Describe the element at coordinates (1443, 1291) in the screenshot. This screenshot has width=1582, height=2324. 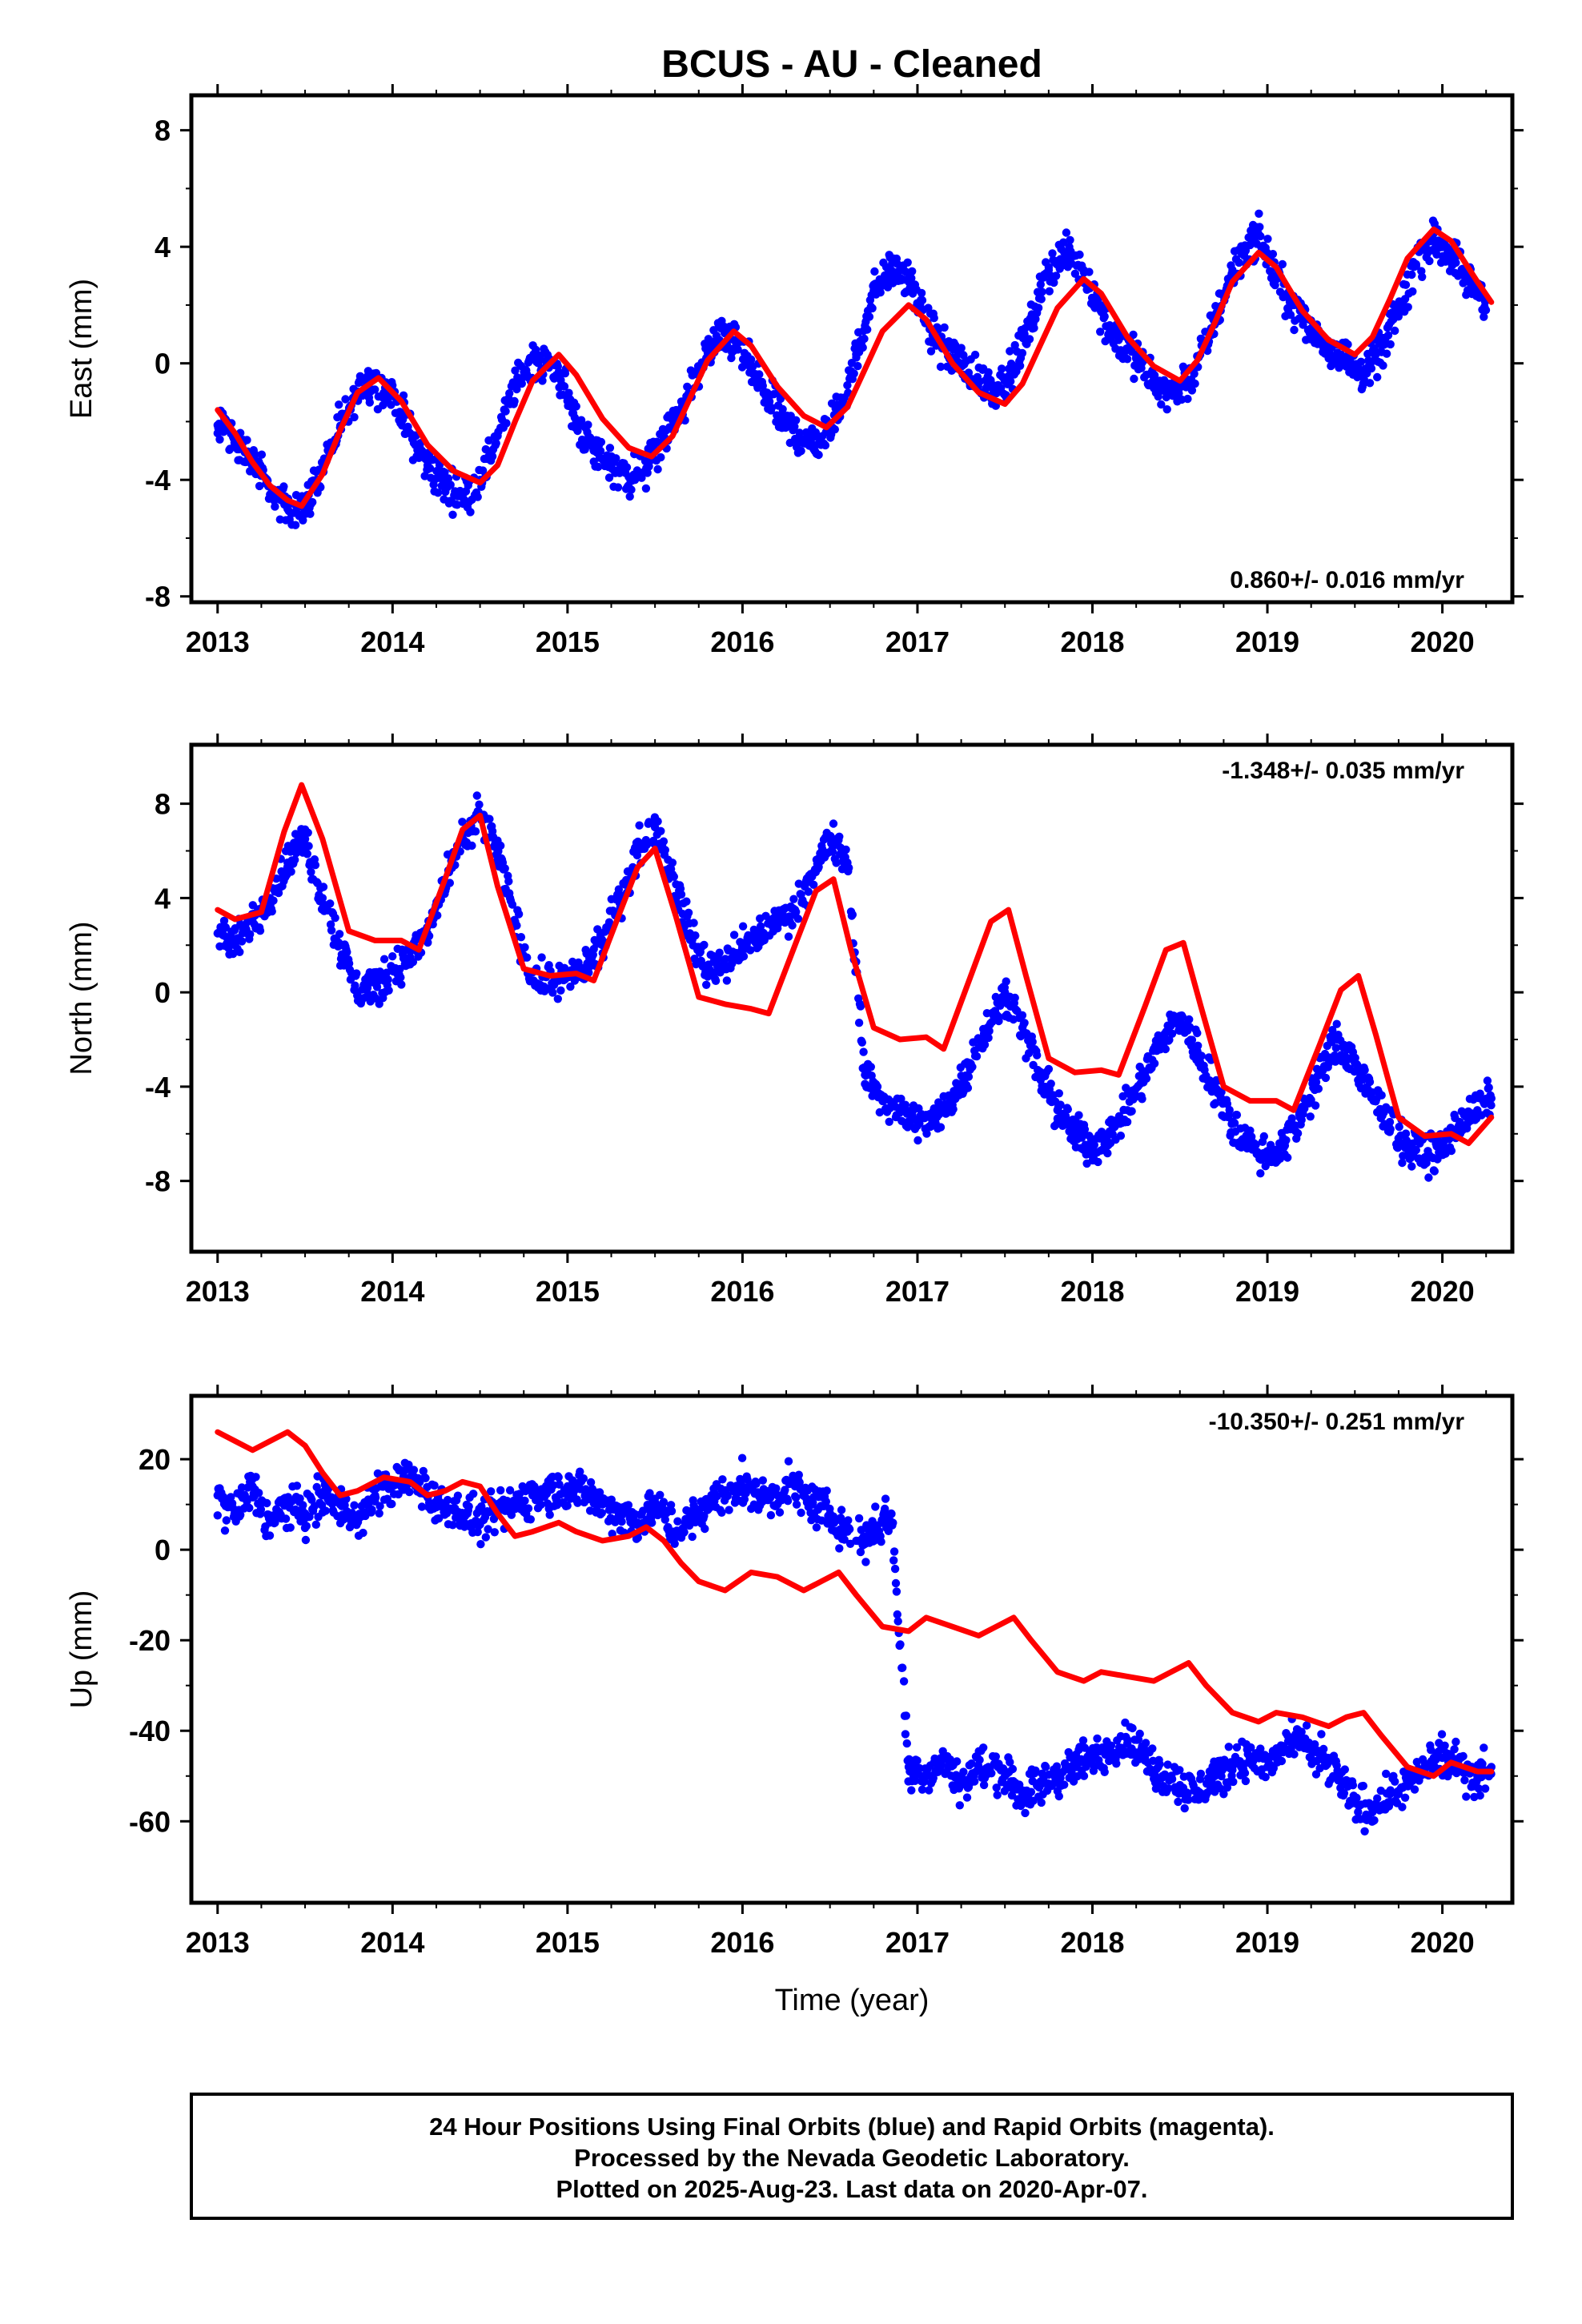
I see `x-tick-label: 2020` at that location.